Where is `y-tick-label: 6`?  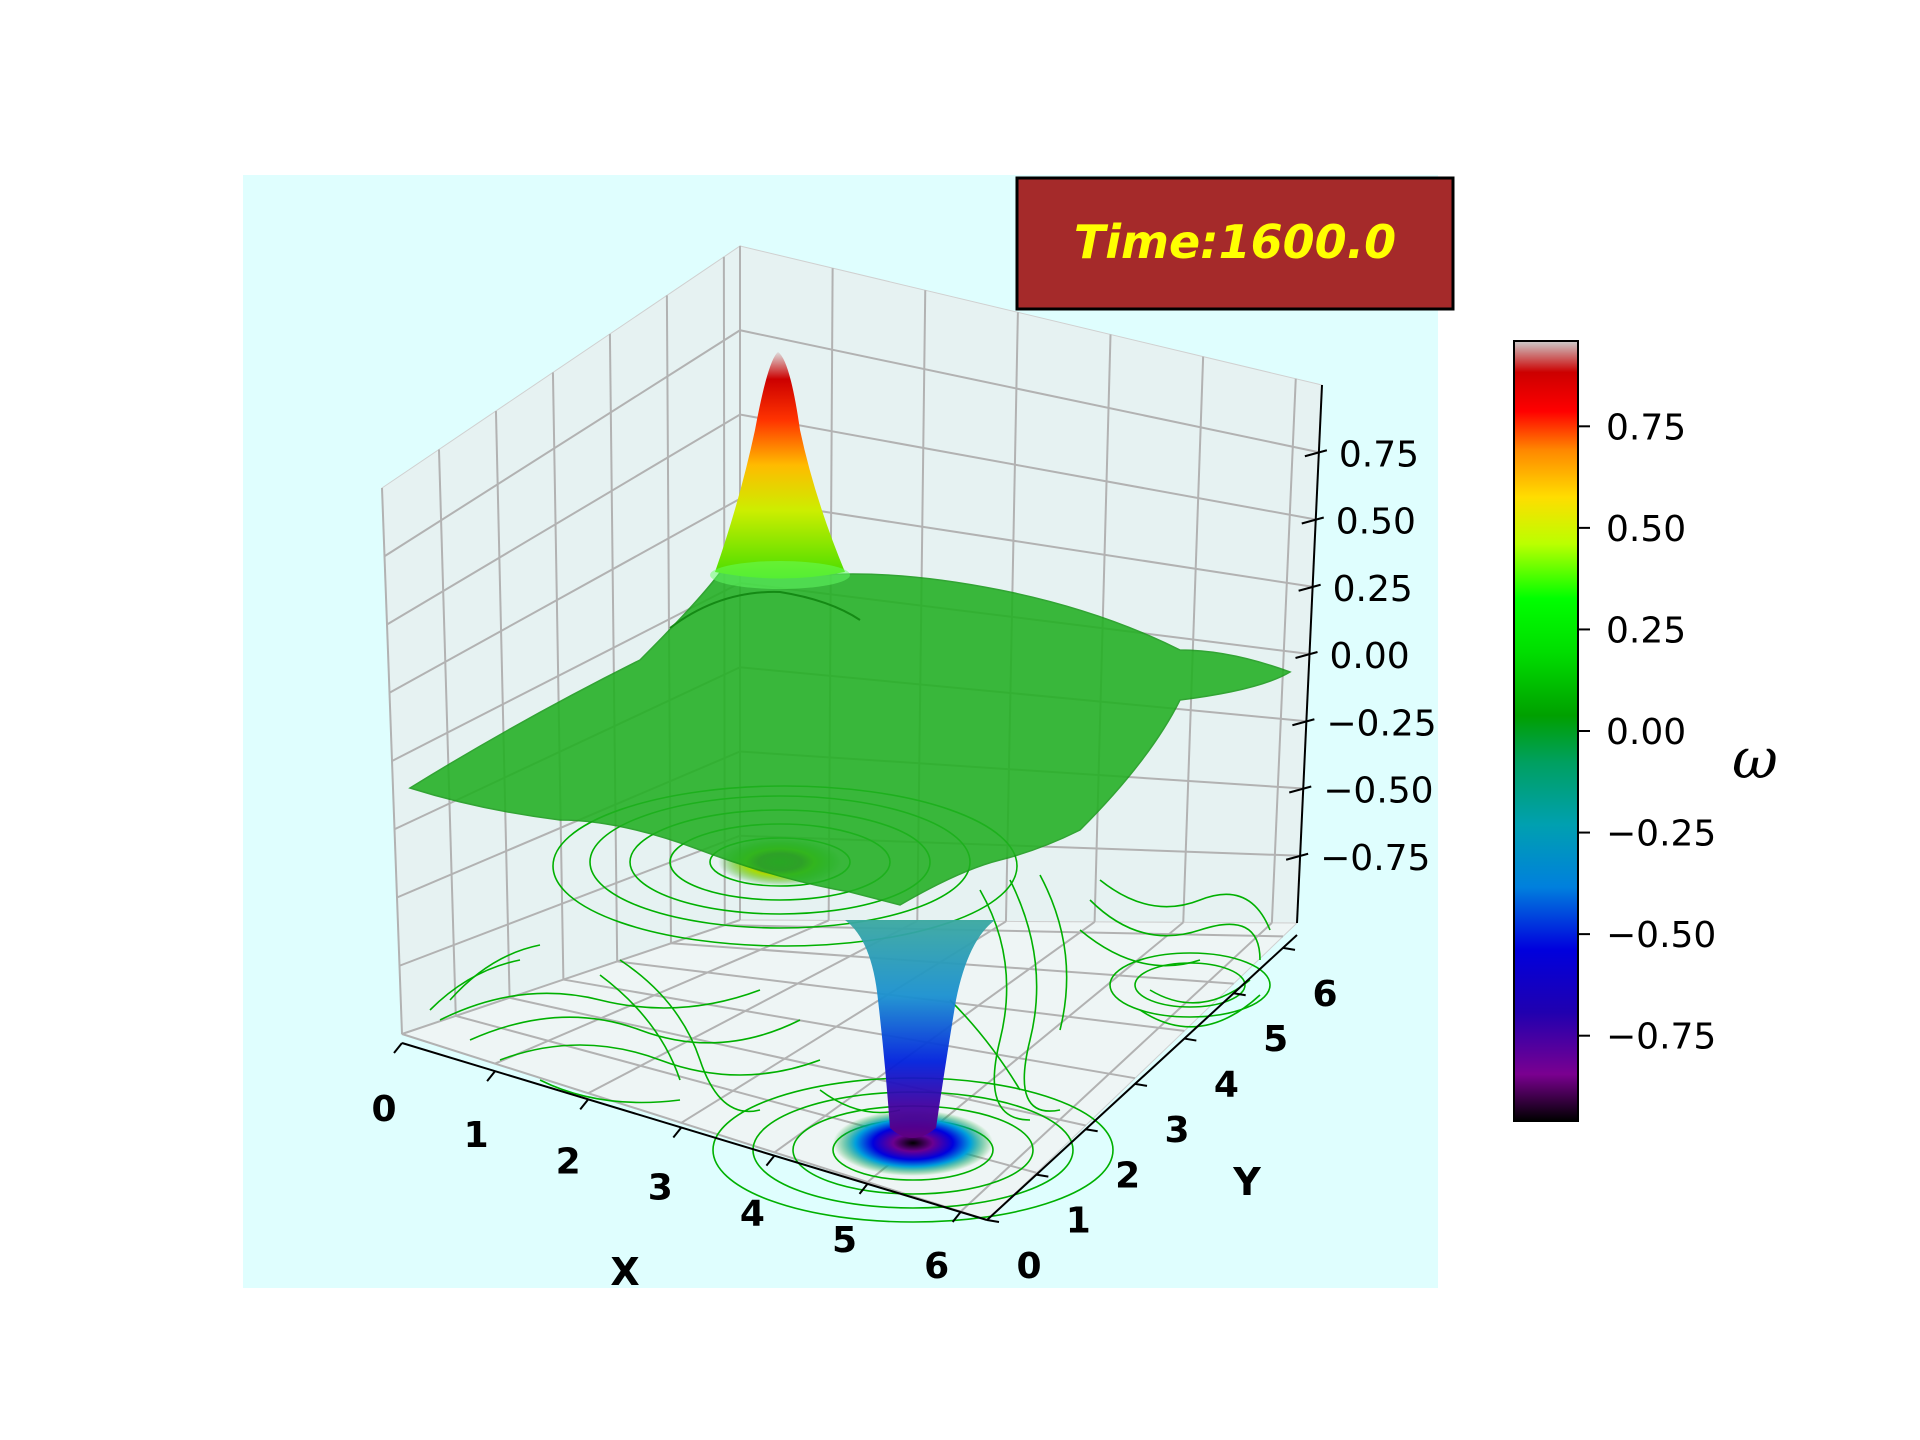 y-tick-label: 6 is located at coordinates (1324, 994).